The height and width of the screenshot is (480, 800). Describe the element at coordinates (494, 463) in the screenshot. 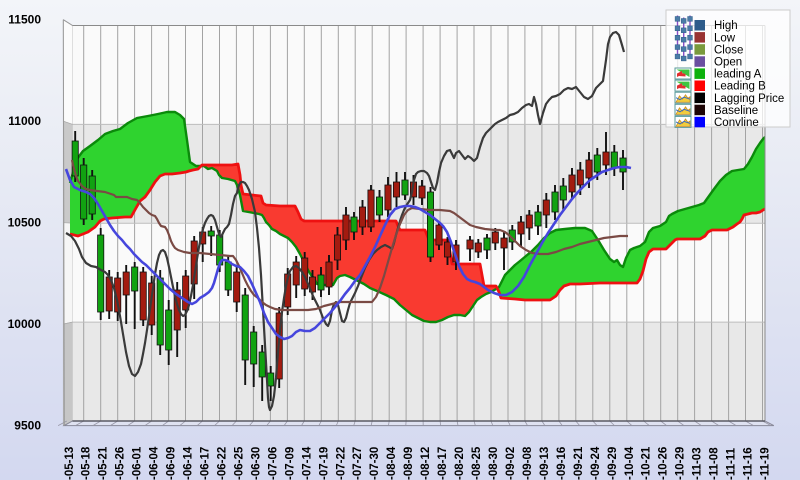

I see `svg-text: -08-30` at that location.